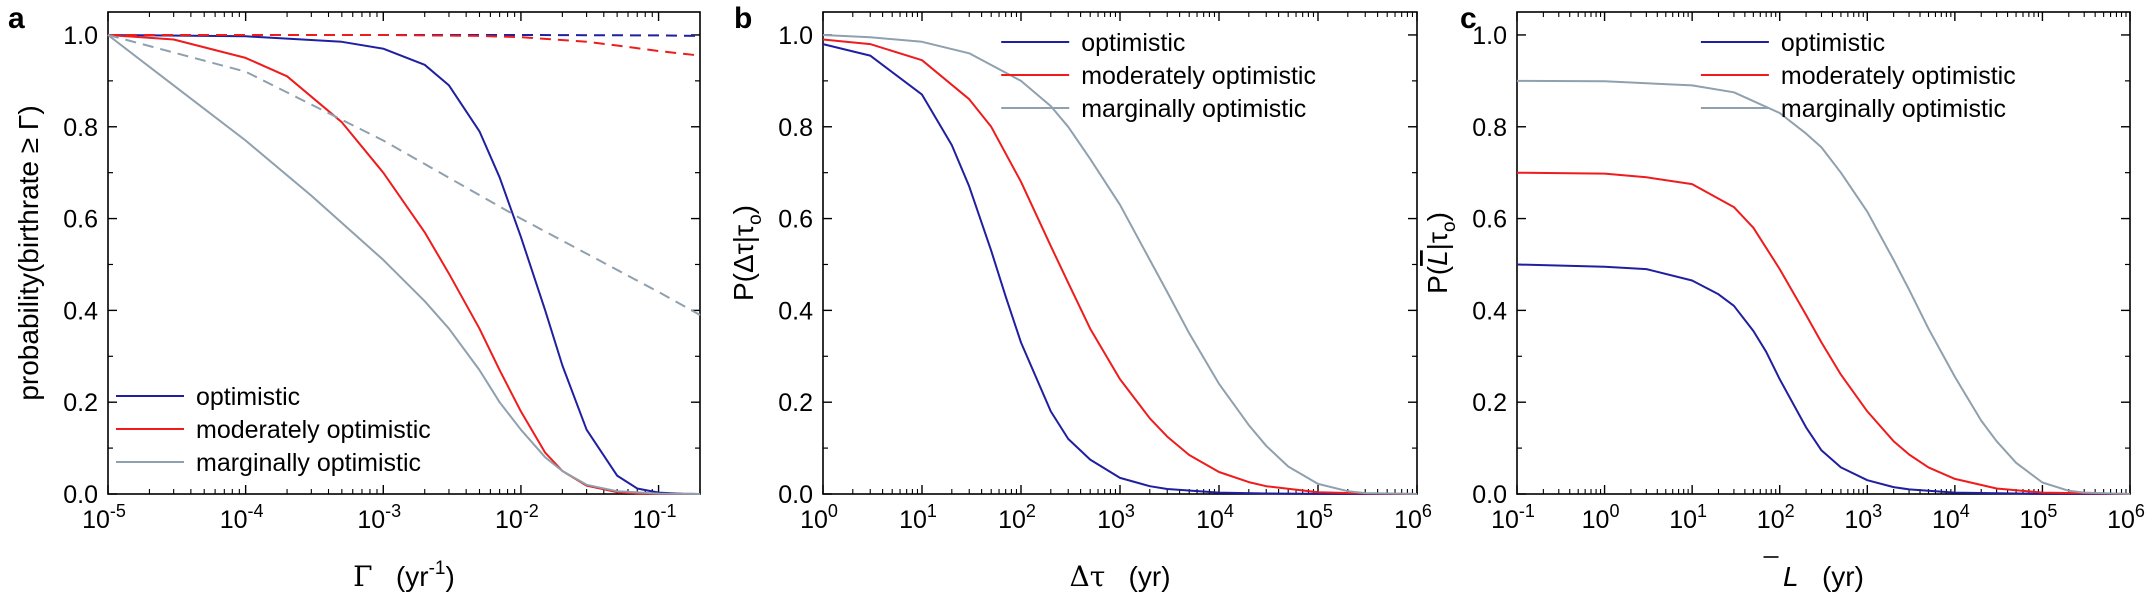 This screenshot has height=595, width=2150. What do you see at coordinates (404, 575) in the screenshot?
I see `x-axis-label: Γ (yr-1)` at bounding box center [404, 575].